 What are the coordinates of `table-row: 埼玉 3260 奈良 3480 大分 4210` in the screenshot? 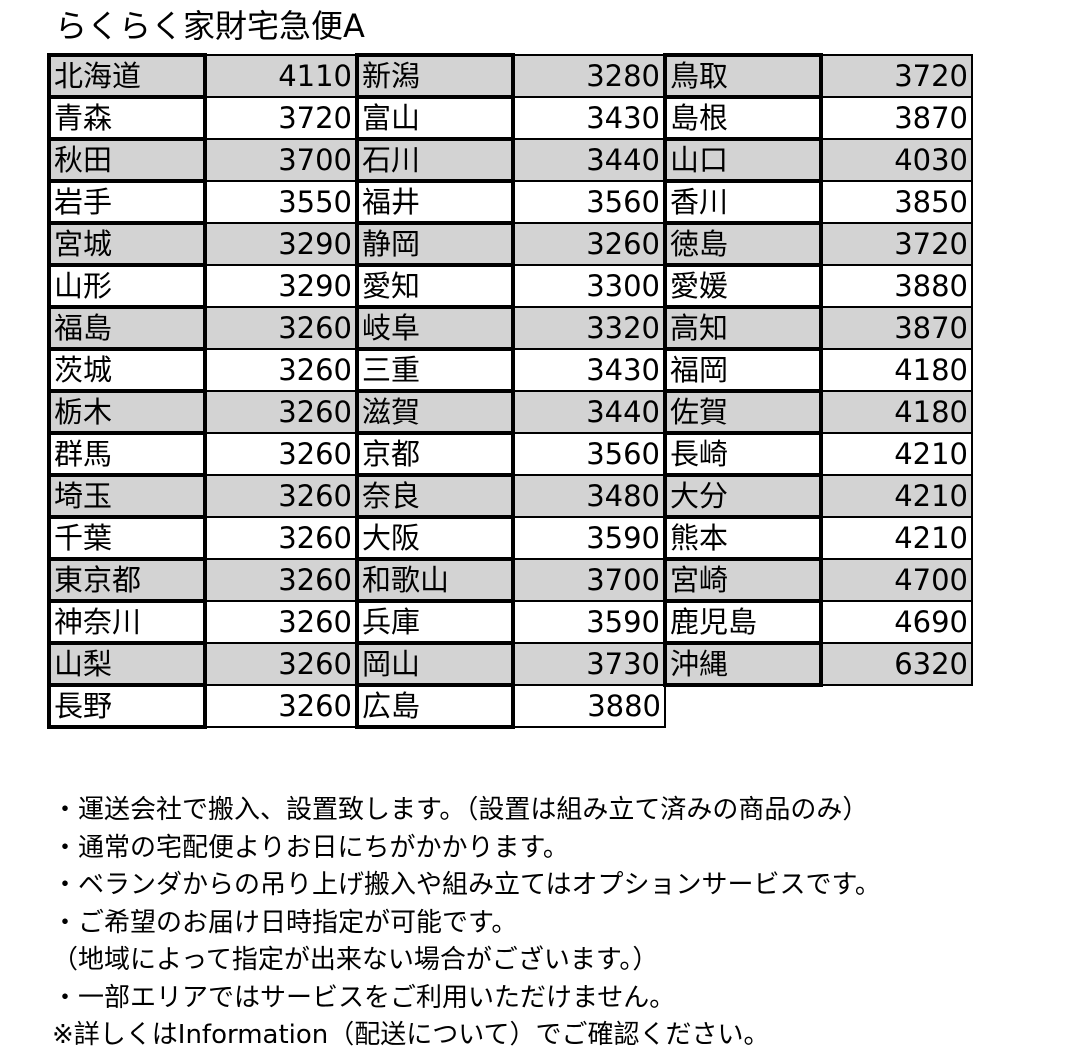 It's located at (510, 496).